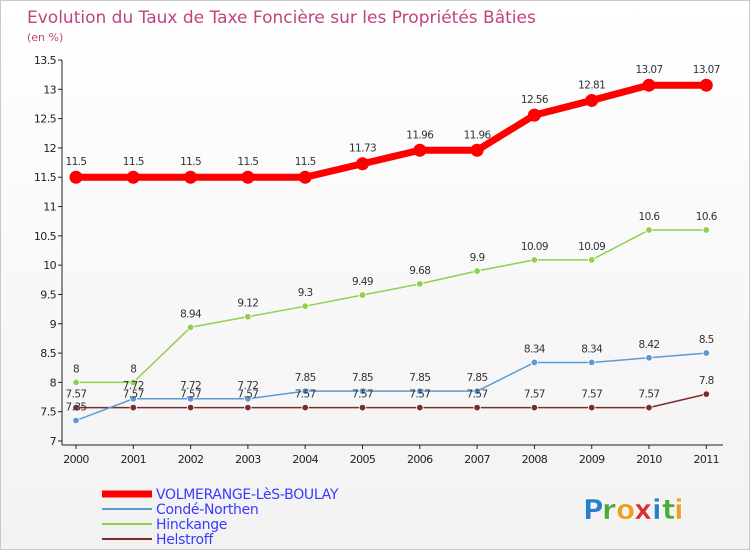 This screenshot has height=551, width=750. What do you see at coordinates (625, 509) in the screenshot?
I see `logo-letter: o` at bounding box center [625, 509].